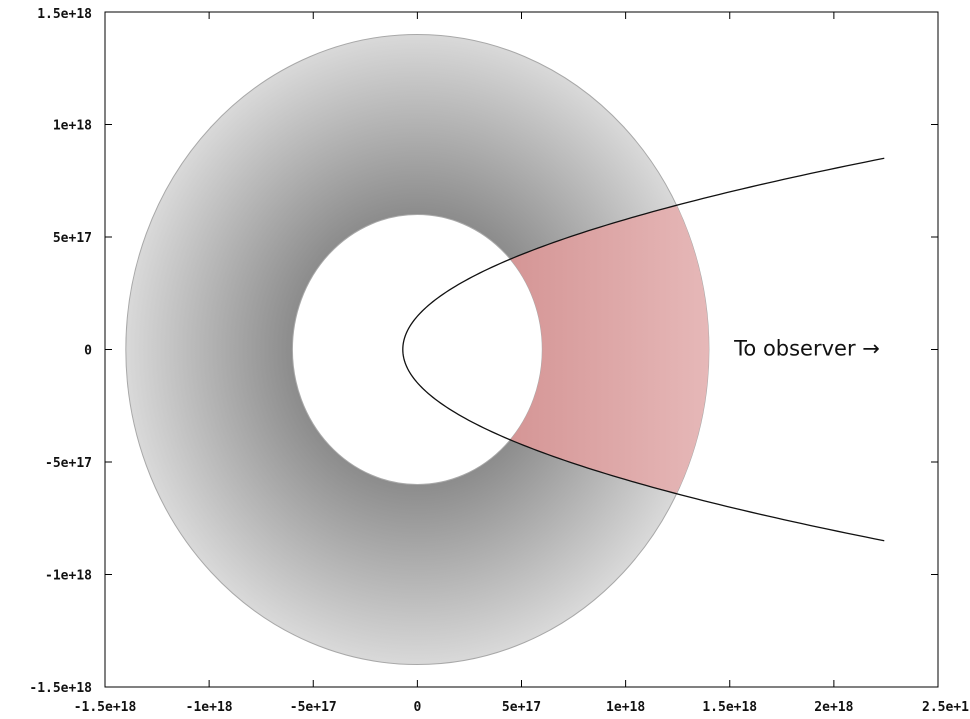 The image size is (970, 719). I want to click on x-tick-label: 2.5e+1, so click(945, 707).